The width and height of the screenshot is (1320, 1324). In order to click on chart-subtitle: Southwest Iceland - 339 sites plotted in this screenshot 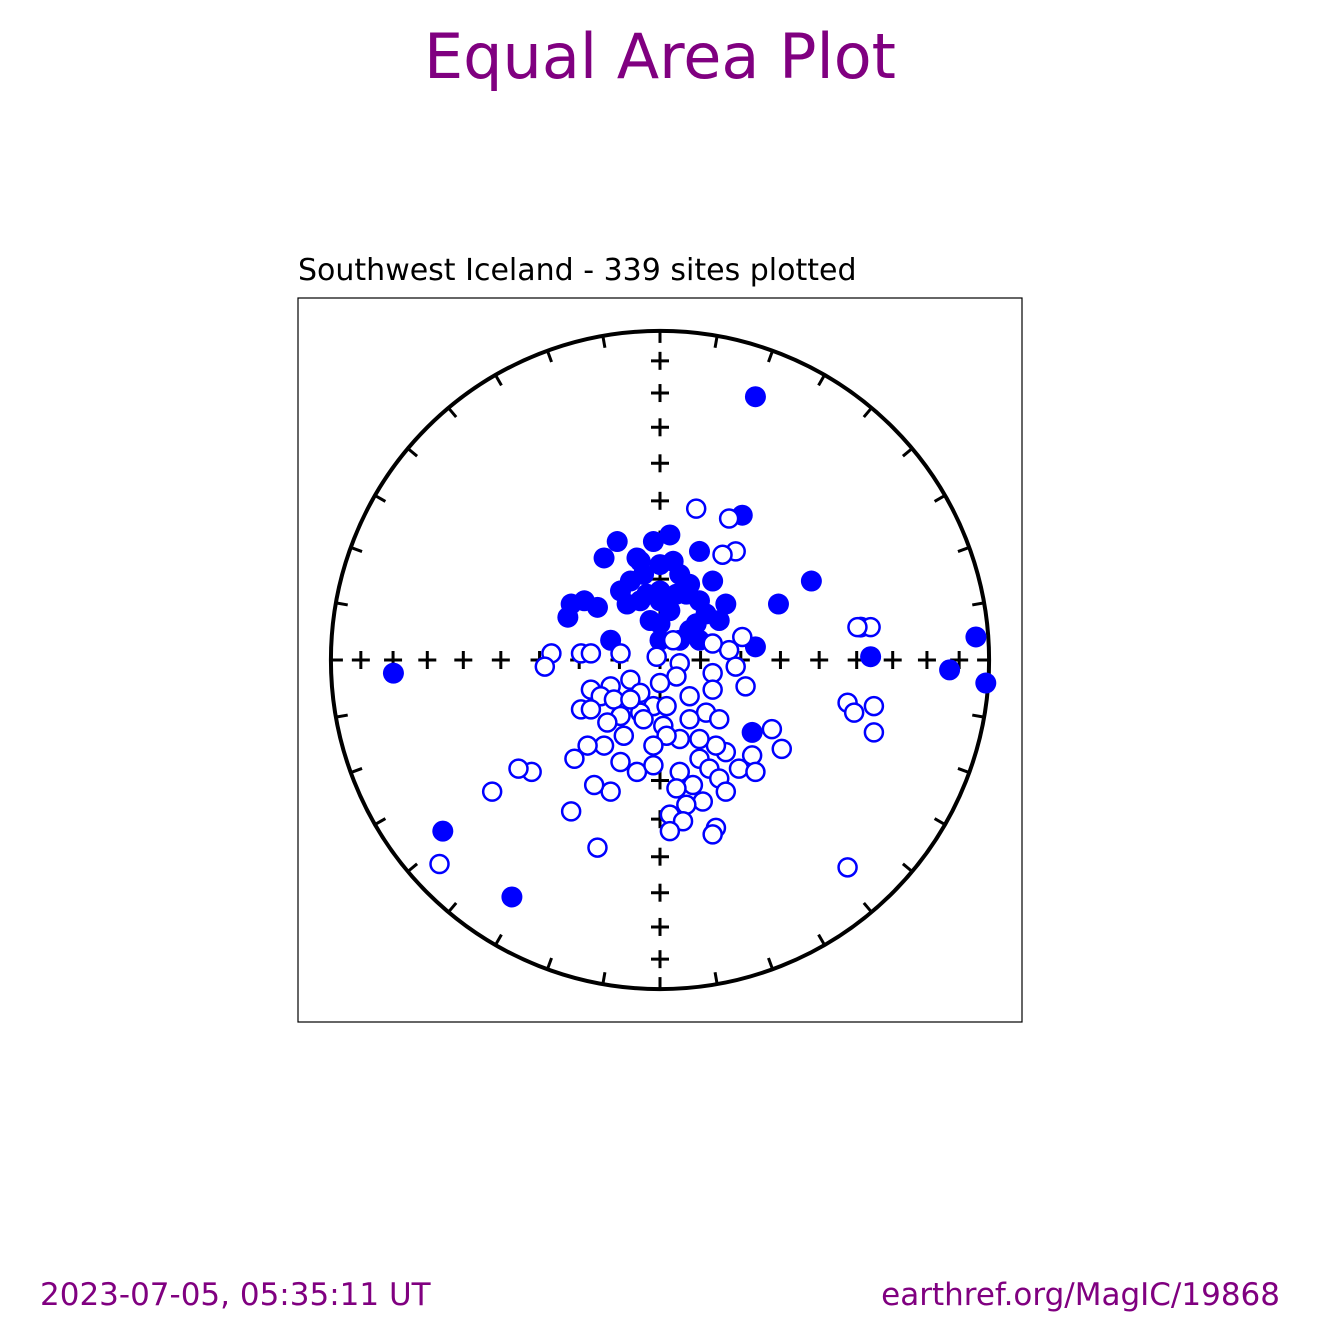, I will do `click(577, 270)`.